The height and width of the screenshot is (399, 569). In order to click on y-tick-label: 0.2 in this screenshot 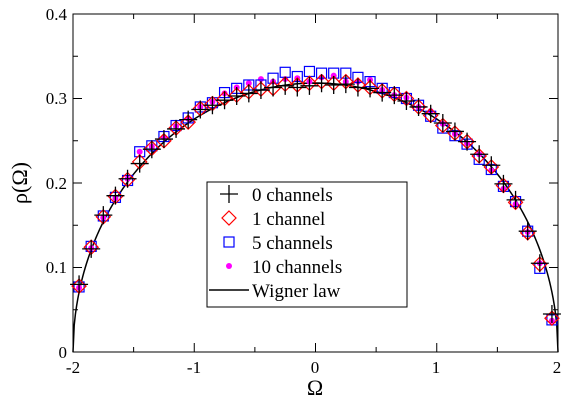, I will do `click(56, 183)`.